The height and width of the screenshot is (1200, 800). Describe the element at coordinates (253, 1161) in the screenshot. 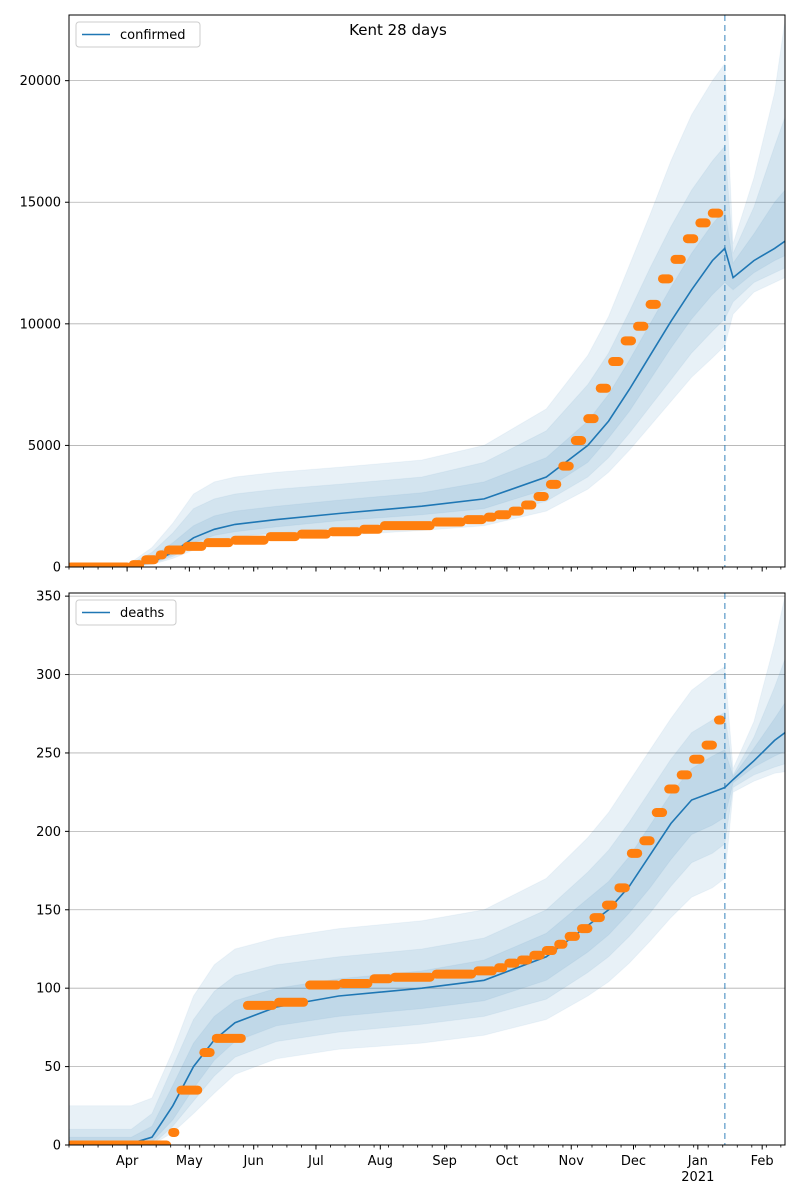

I see `x-tick-label: Jun` at that location.